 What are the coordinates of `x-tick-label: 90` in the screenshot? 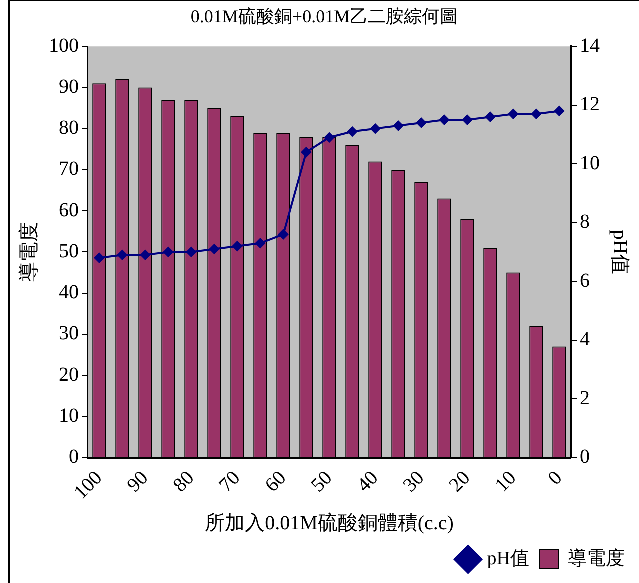 It's located at (138, 481).